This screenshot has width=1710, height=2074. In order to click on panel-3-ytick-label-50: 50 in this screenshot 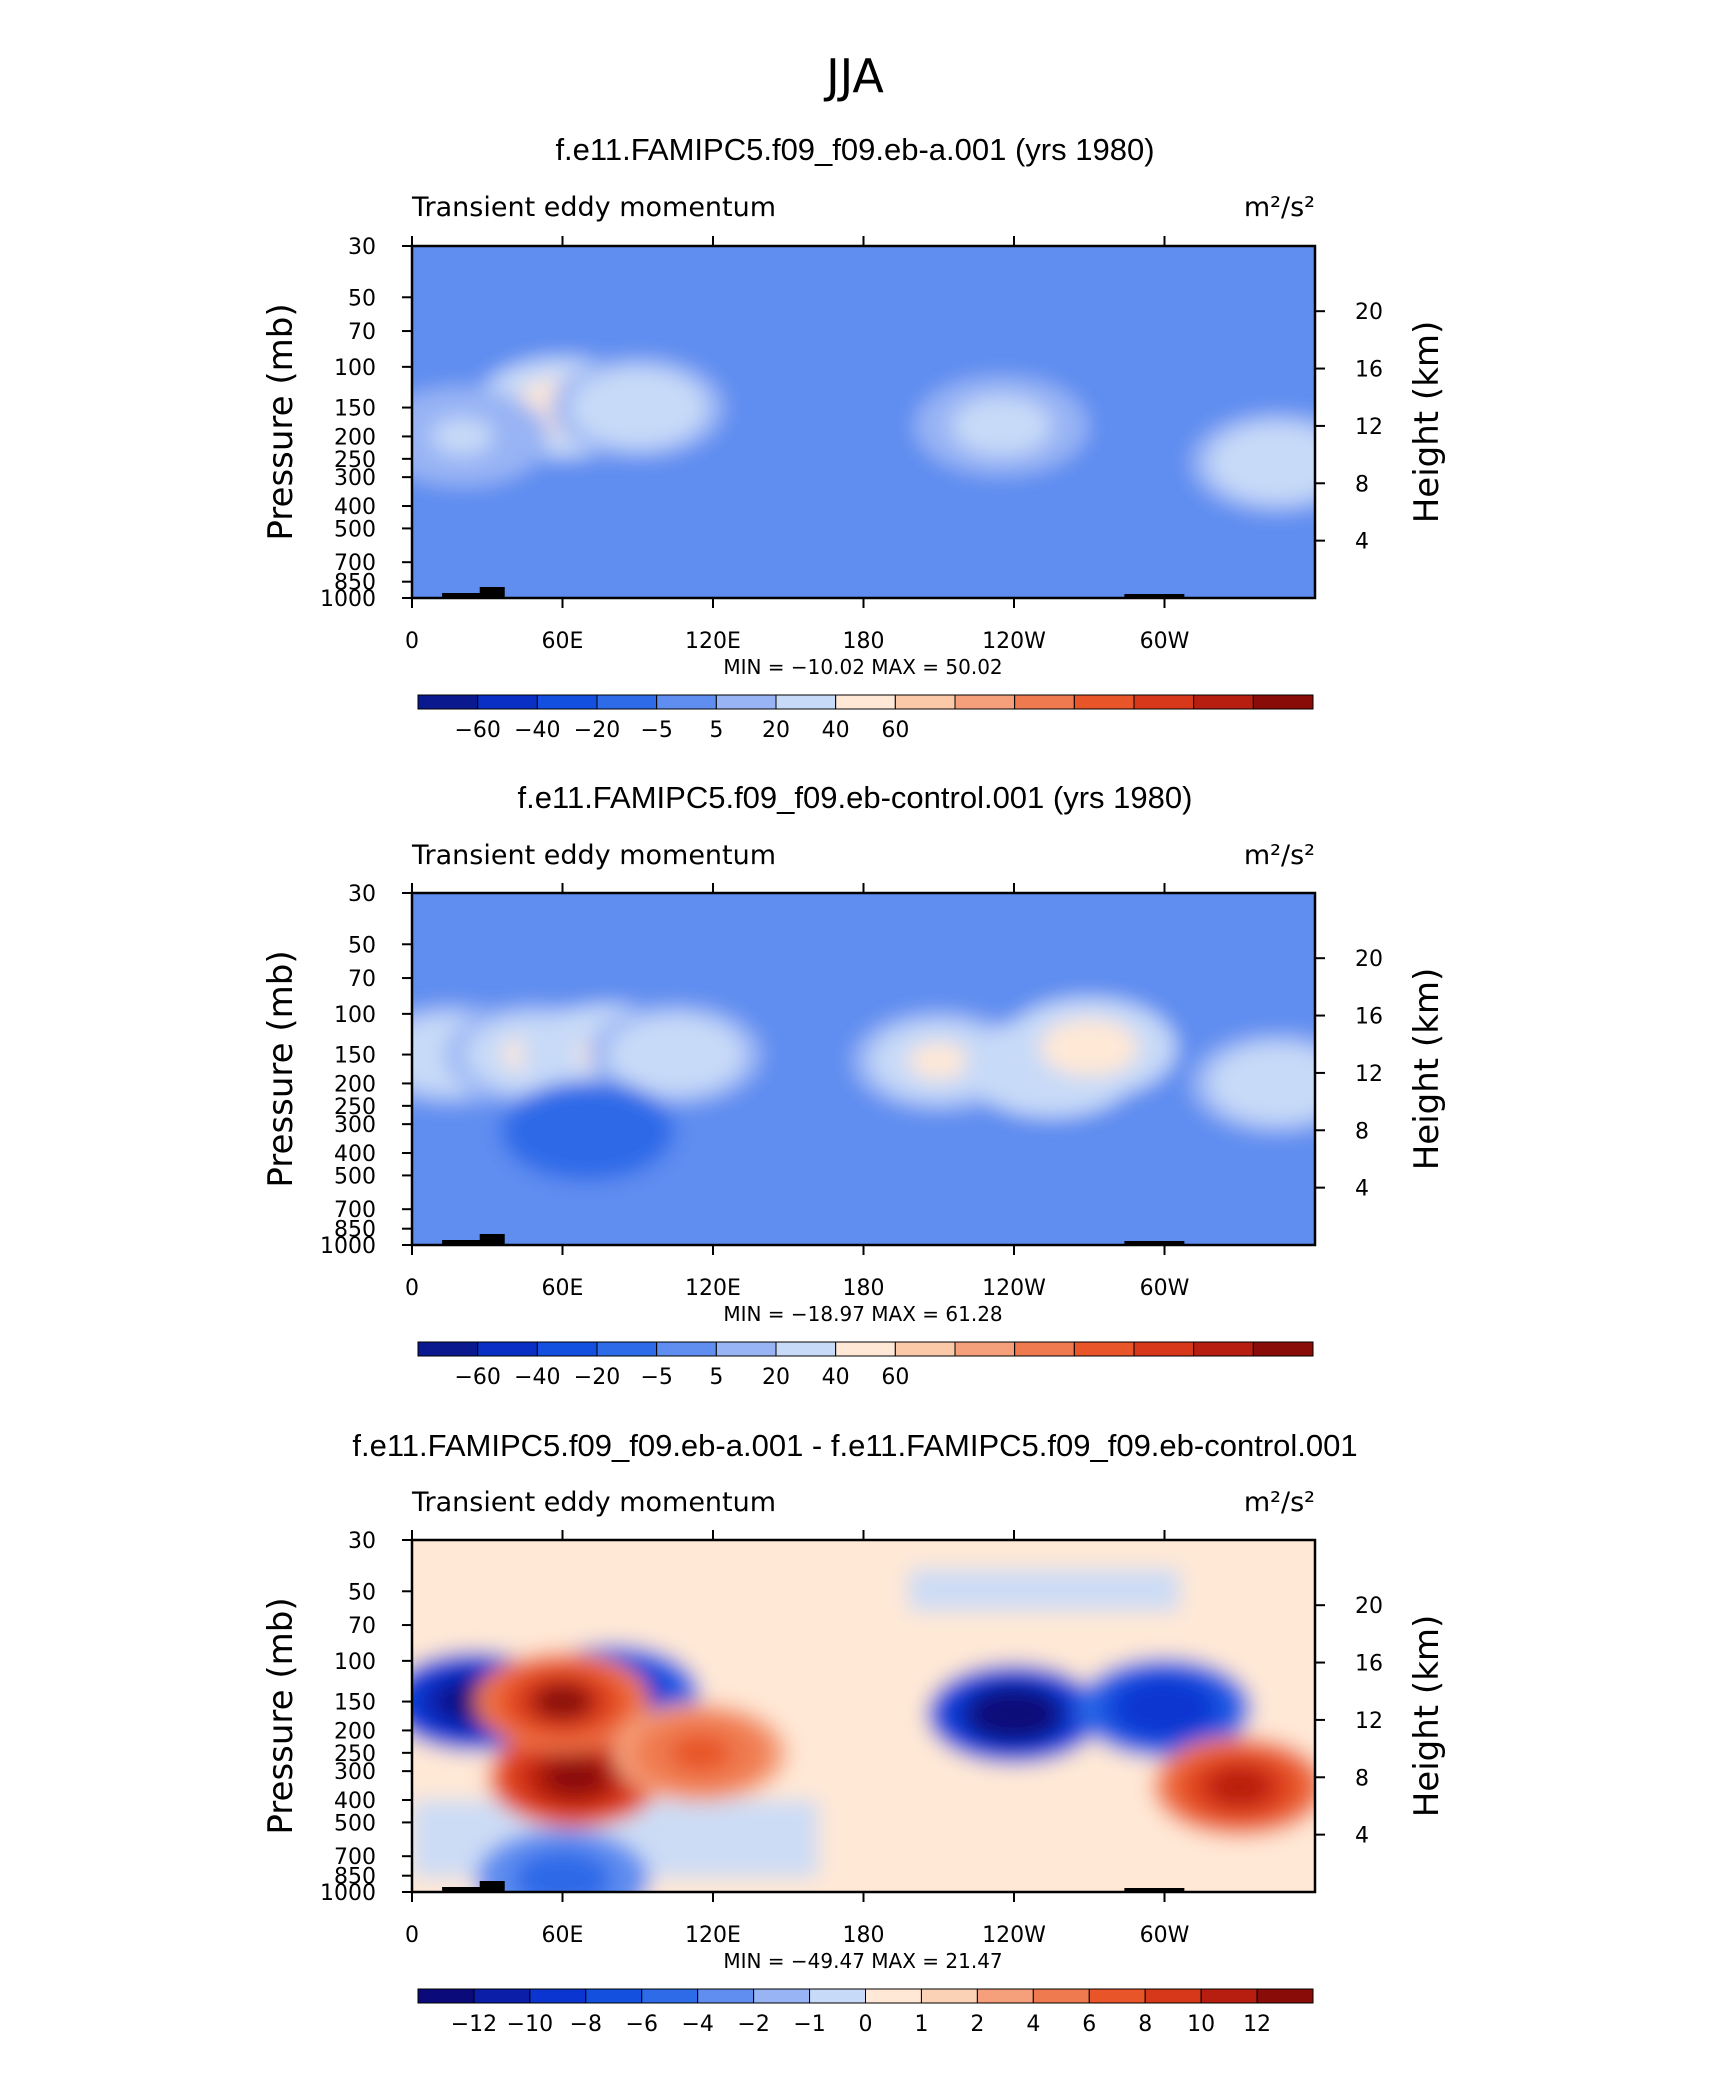, I will do `click(362, 1592)`.